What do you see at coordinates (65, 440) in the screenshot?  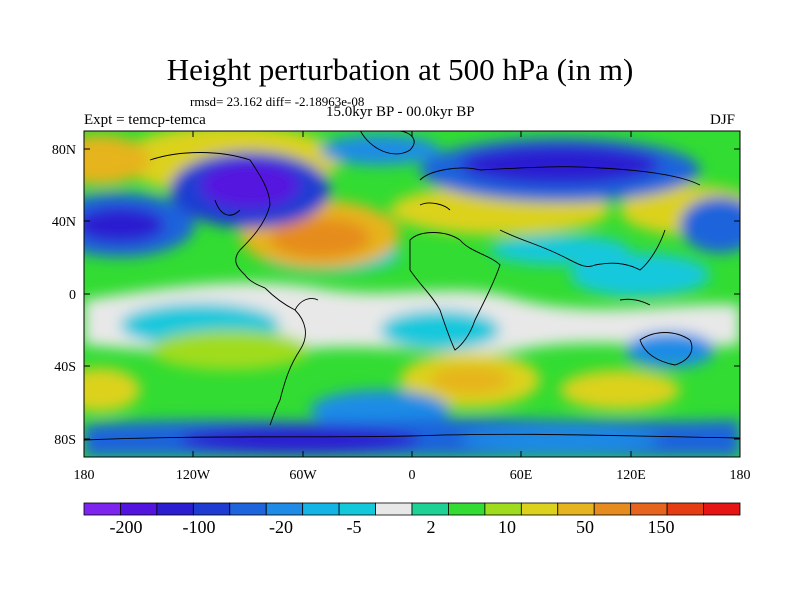 I see `lat-label-80s: 80S` at bounding box center [65, 440].